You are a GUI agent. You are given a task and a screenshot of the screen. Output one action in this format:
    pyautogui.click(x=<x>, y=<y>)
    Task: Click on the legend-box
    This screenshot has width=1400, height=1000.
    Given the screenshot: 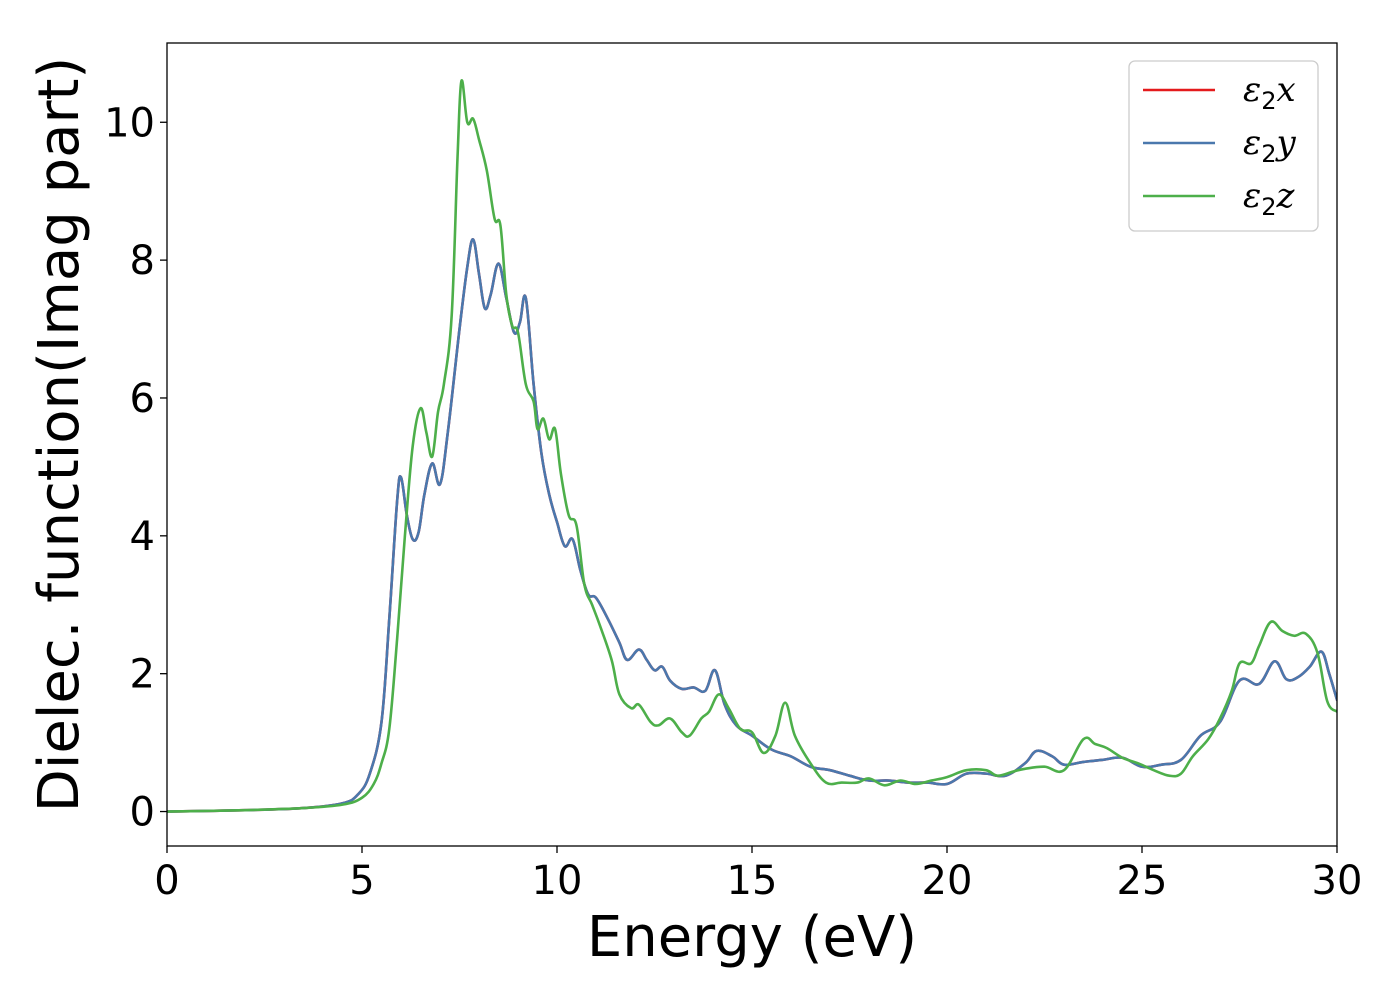 What is the action you would take?
    pyautogui.click(x=1223, y=146)
    